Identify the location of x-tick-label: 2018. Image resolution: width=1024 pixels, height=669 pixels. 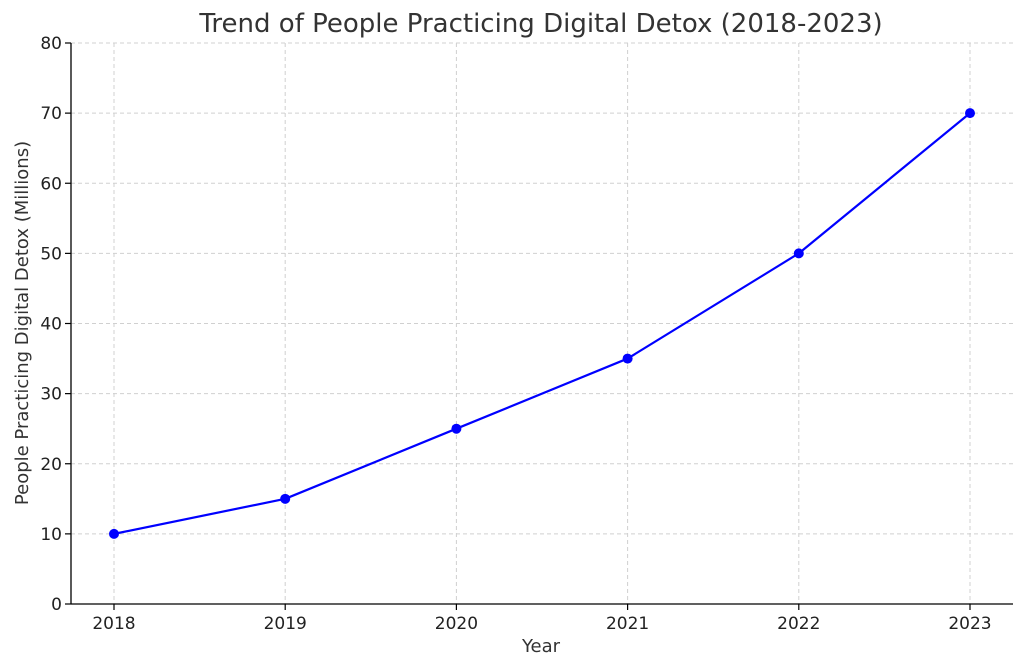
(113, 624).